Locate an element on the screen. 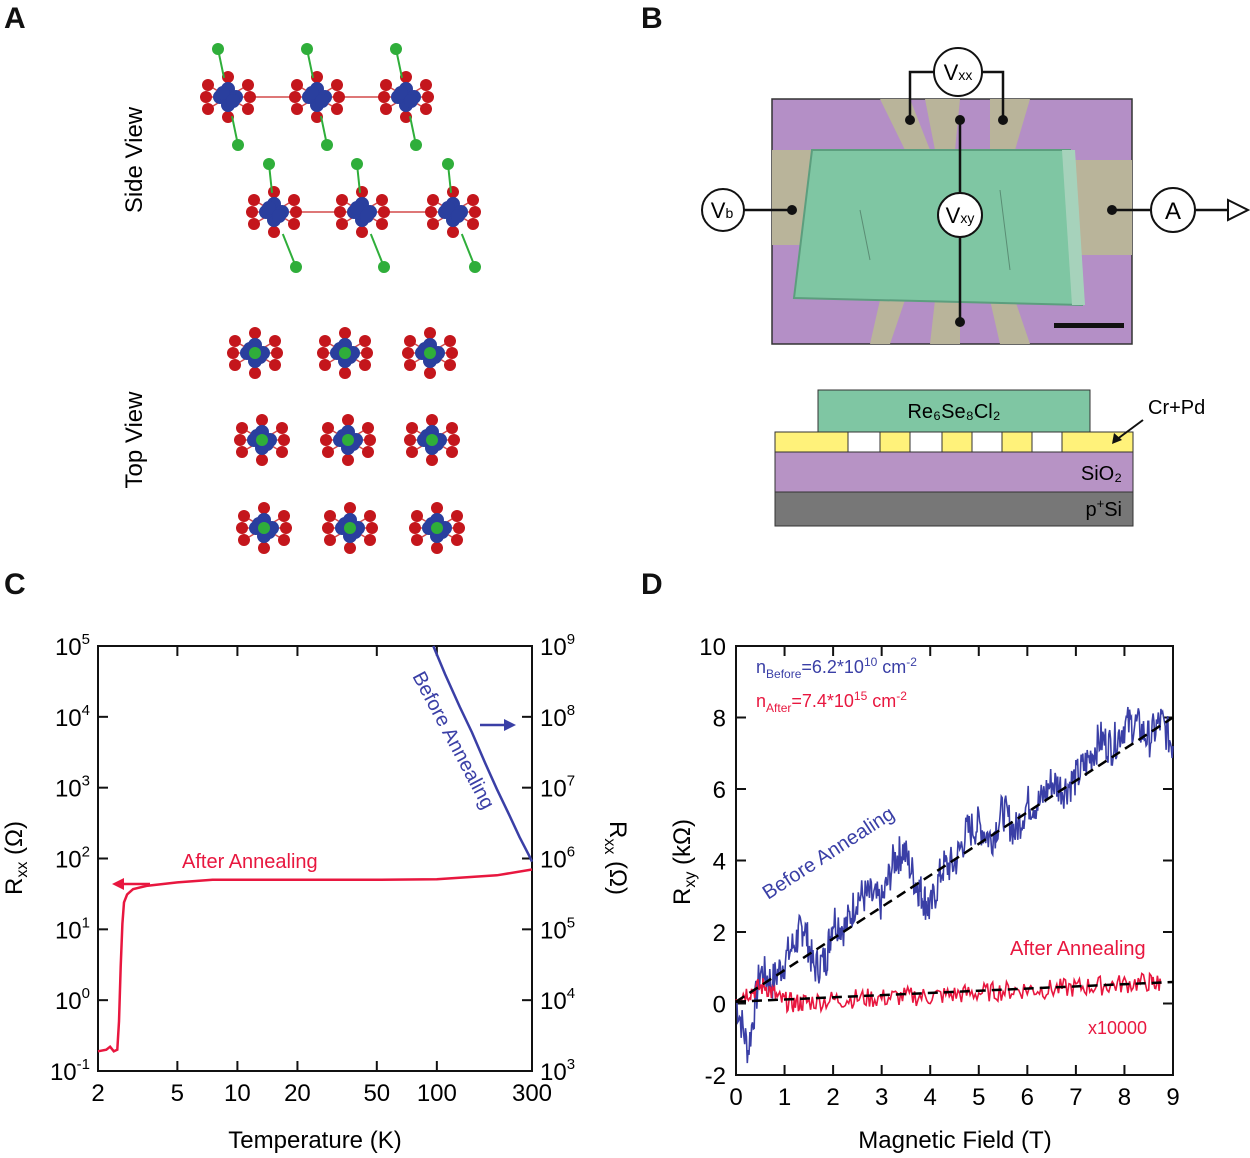 The height and width of the screenshot is (1158, 1250). x-tick-label-d: 9 is located at coordinates (1172, 1097).